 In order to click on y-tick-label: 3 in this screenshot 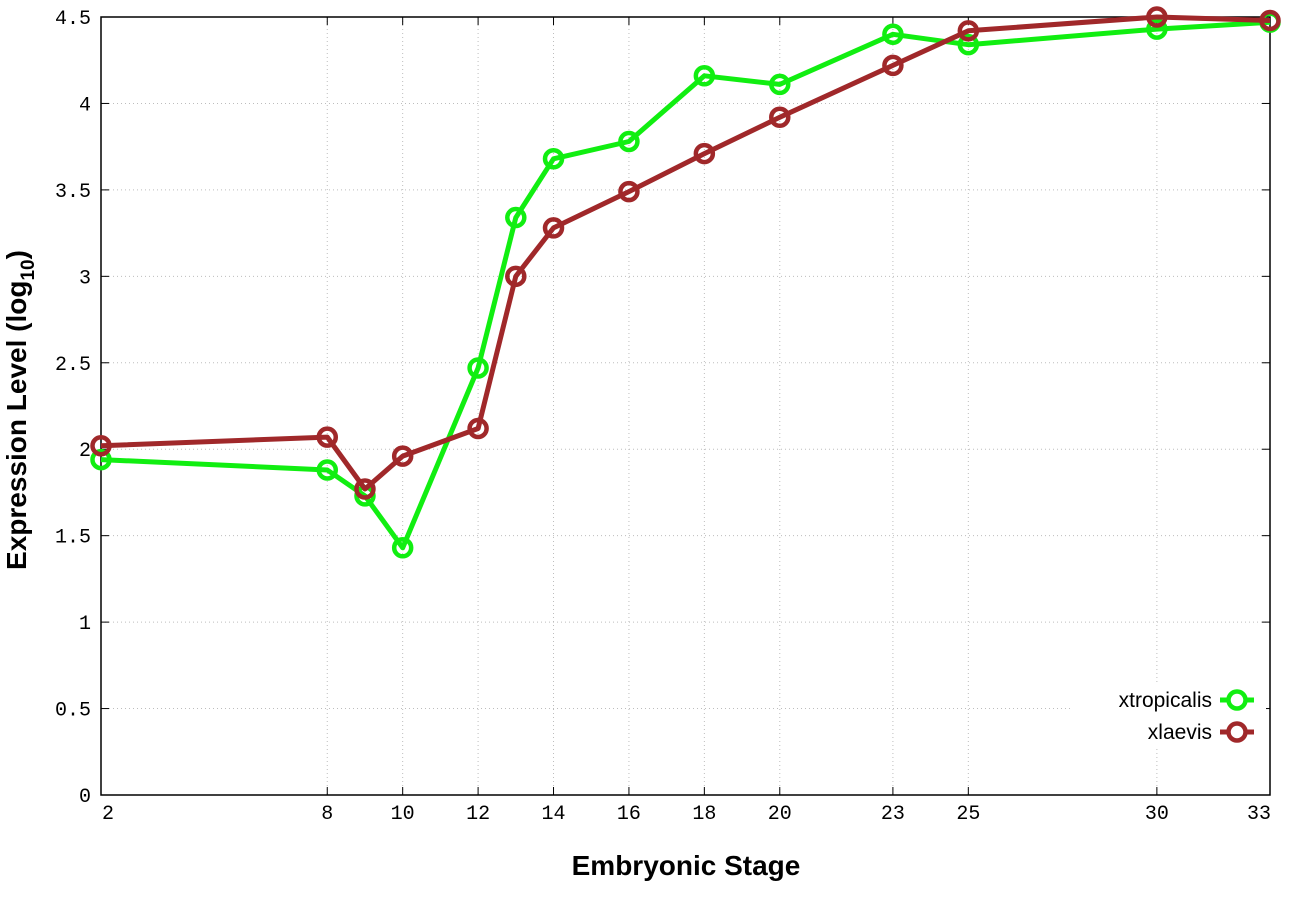, I will do `click(85, 278)`.